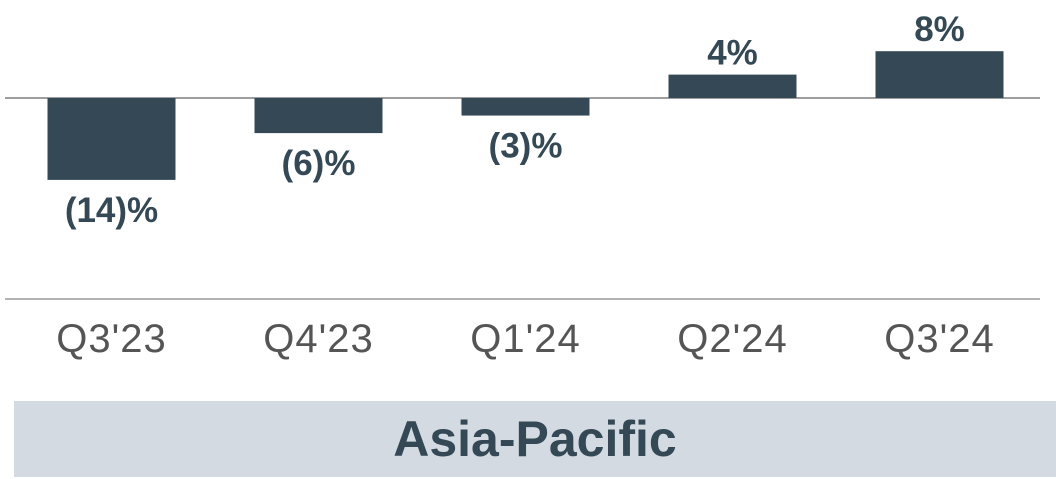  Describe the element at coordinates (319, 163) in the screenshot. I see `data-label-1: (6)%` at that location.